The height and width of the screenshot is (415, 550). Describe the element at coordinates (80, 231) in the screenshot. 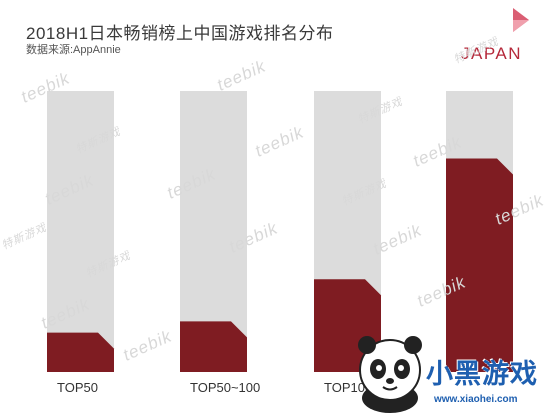

I see `bar-track` at that location.